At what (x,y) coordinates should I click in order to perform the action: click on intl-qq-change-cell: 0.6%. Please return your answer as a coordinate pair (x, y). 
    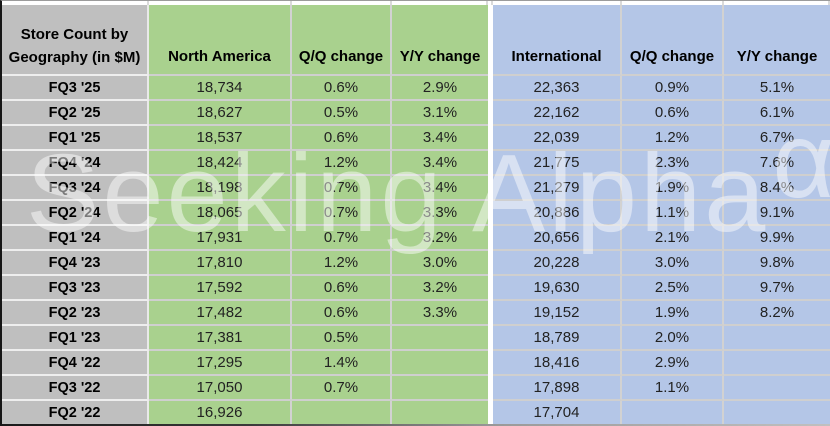
    Looking at the image, I should click on (673, 113).